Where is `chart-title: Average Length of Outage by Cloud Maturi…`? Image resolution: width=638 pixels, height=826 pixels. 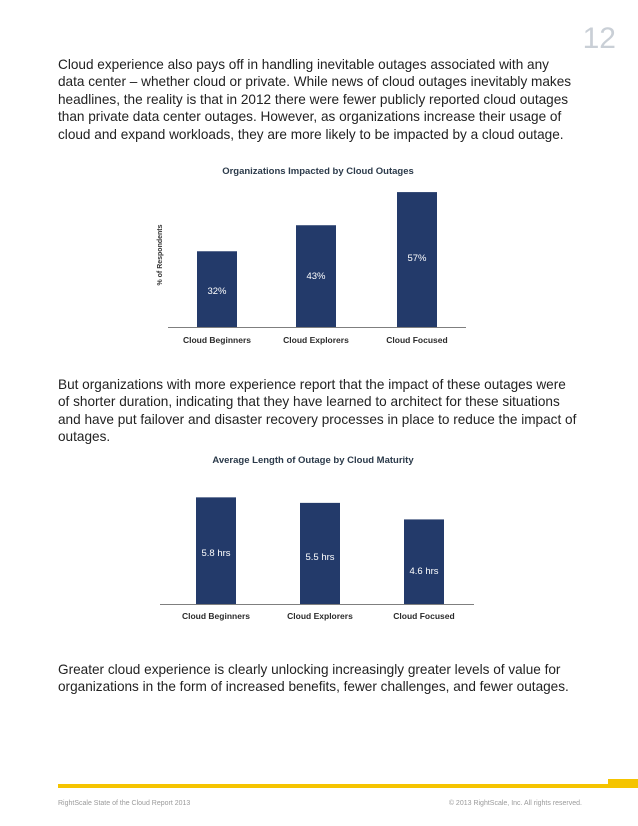 chart-title: Average Length of Outage by Cloud Maturi… is located at coordinates (313, 460).